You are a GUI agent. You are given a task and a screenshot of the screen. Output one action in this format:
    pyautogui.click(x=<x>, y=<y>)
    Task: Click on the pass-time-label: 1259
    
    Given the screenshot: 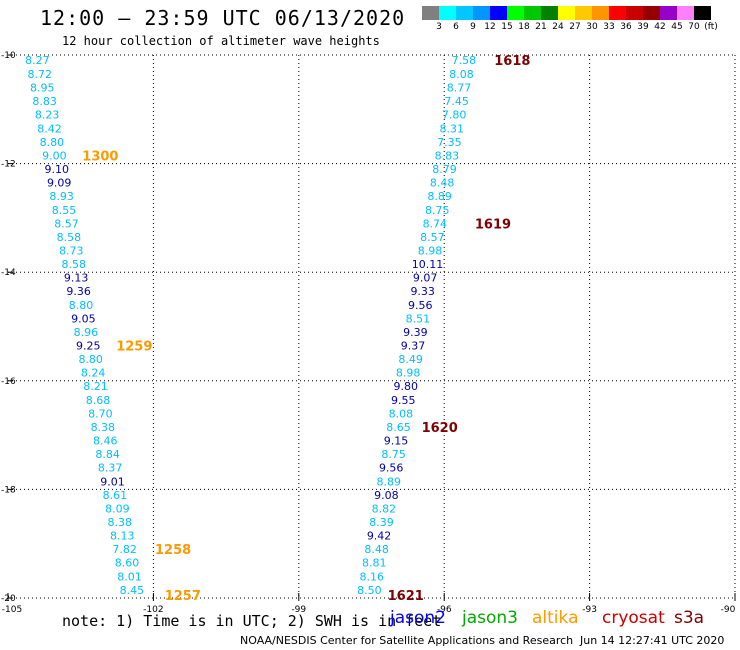 What is the action you would take?
    pyautogui.click(x=134, y=347)
    